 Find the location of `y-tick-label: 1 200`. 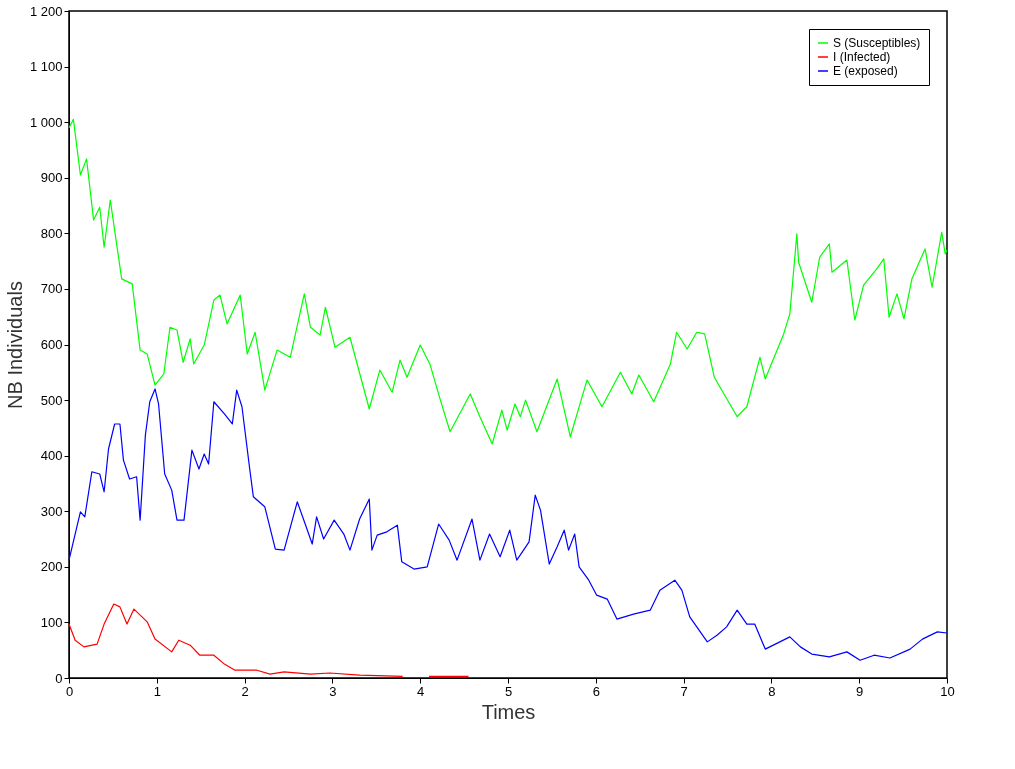

y-tick-label: 1 200 is located at coordinates (46, 11).